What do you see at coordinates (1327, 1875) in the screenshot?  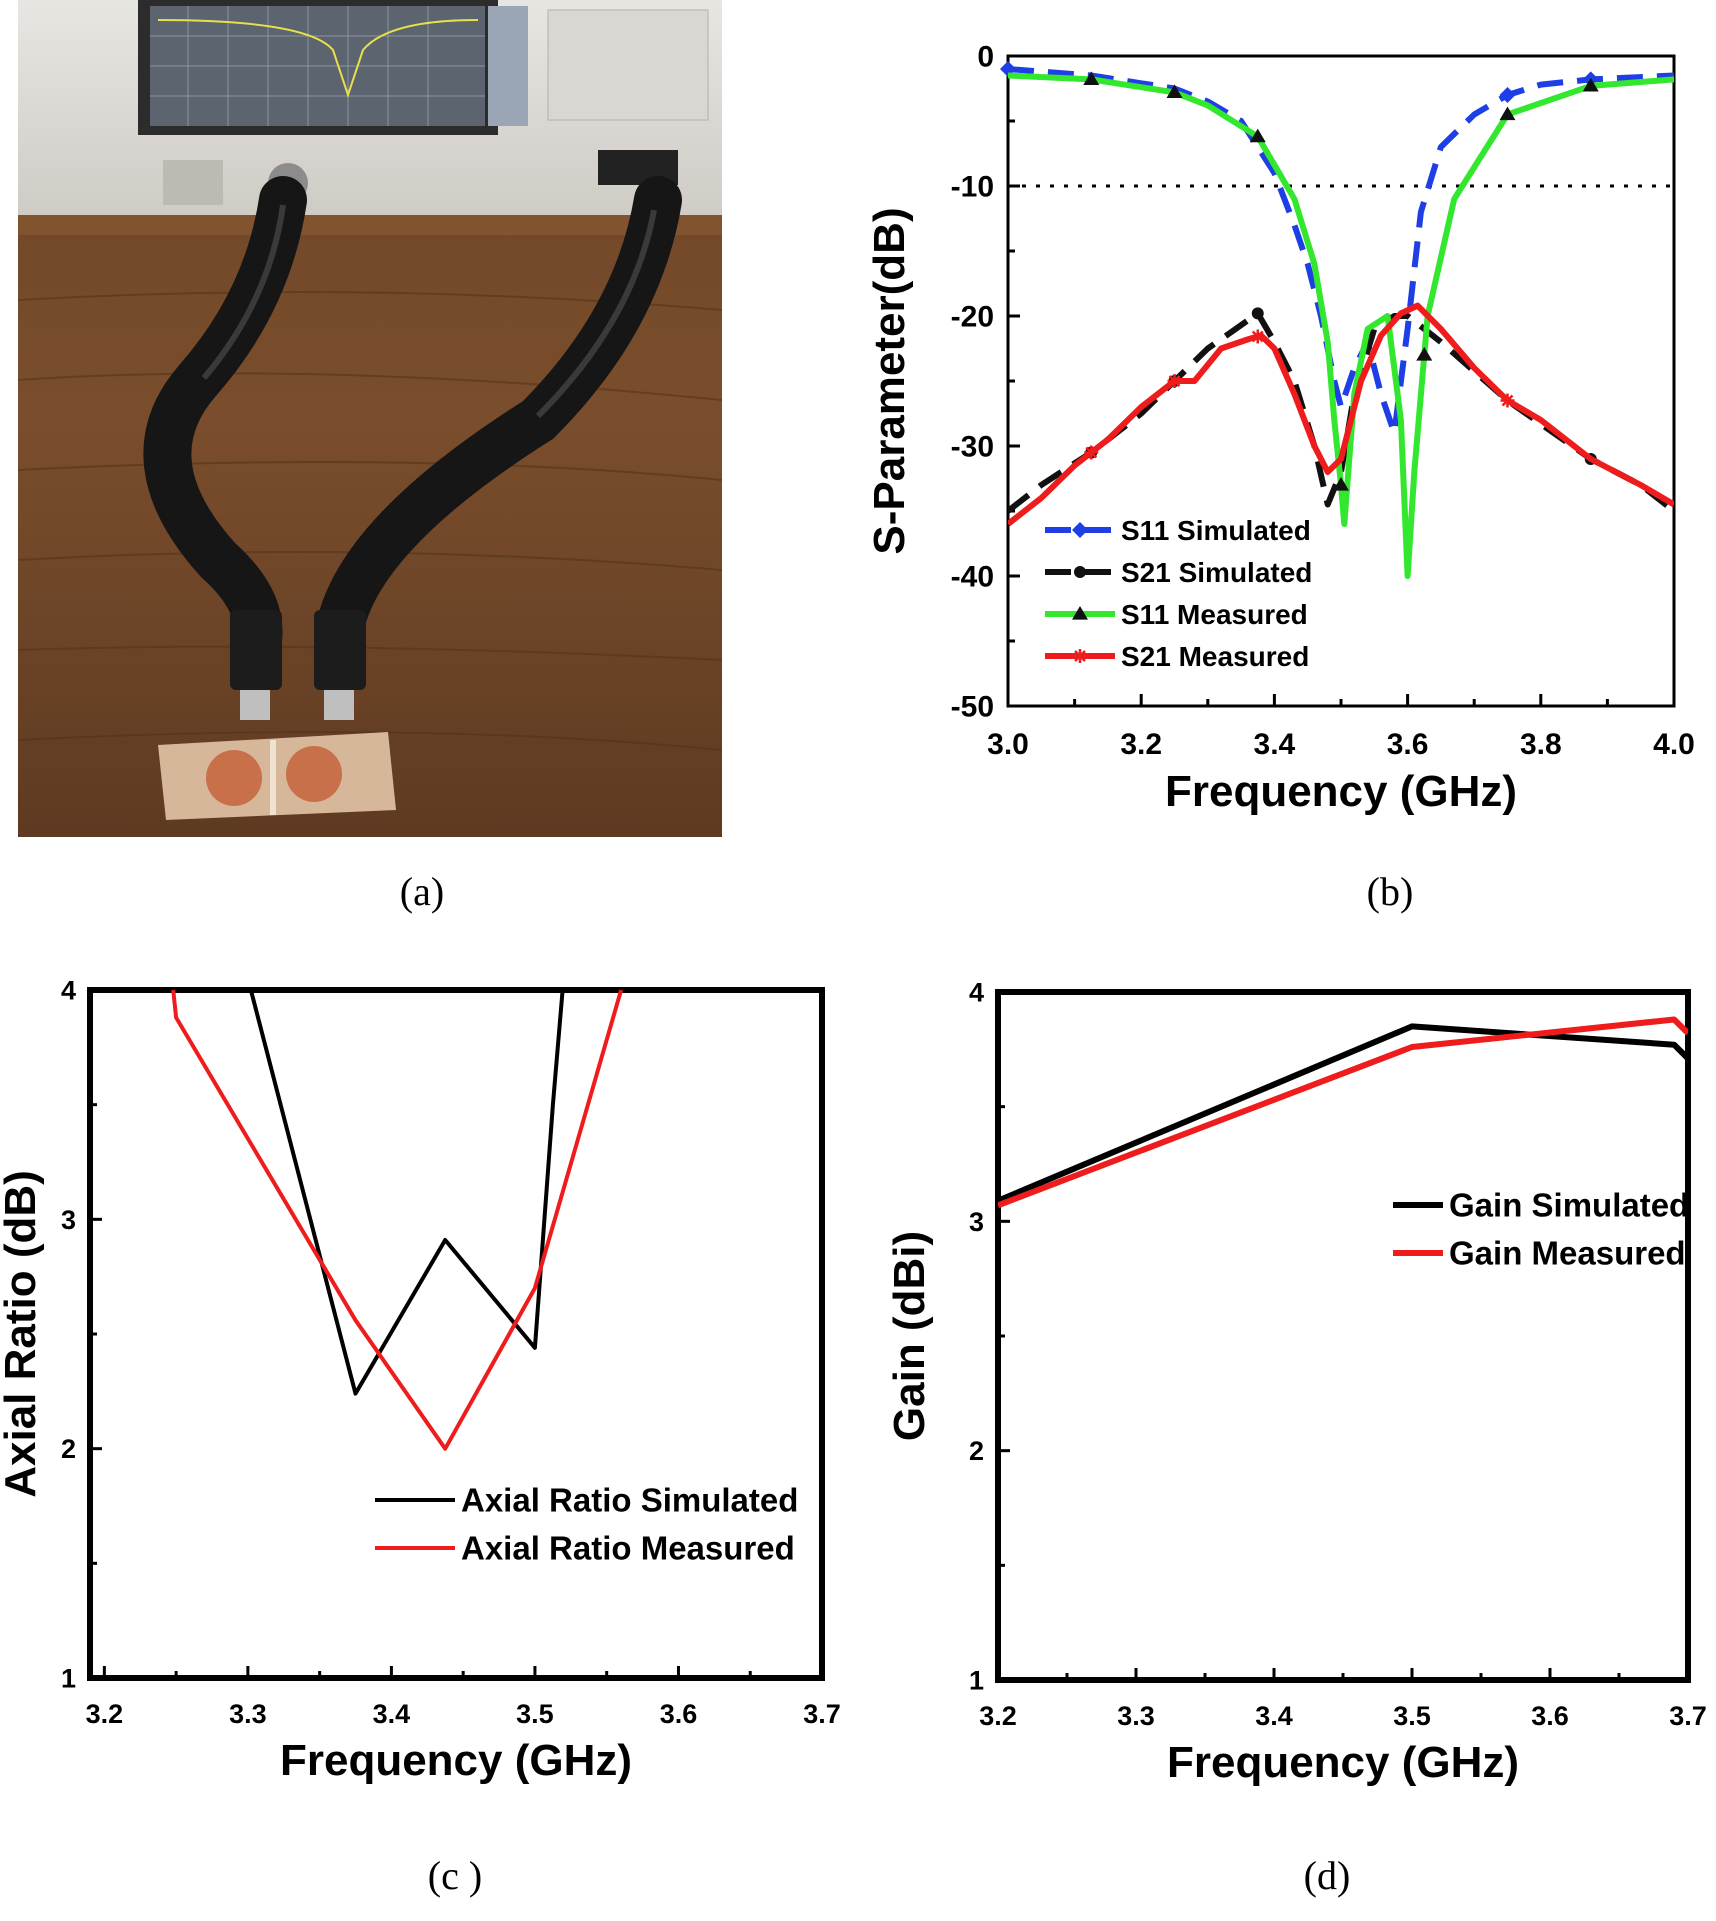 I see `caption-d: (d)` at bounding box center [1327, 1875].